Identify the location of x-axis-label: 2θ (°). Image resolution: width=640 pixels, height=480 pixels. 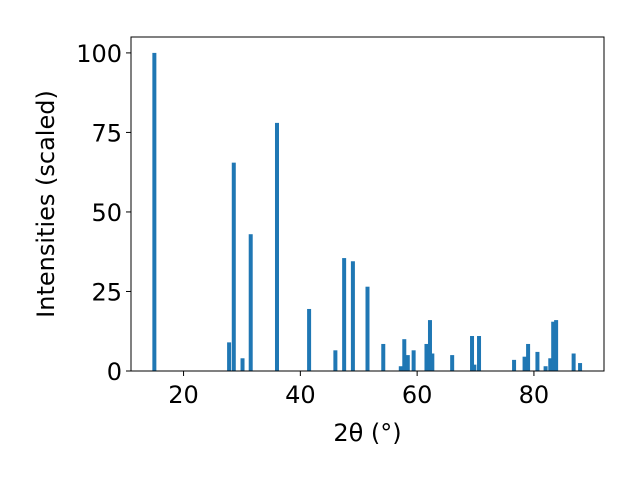
(367, 433).